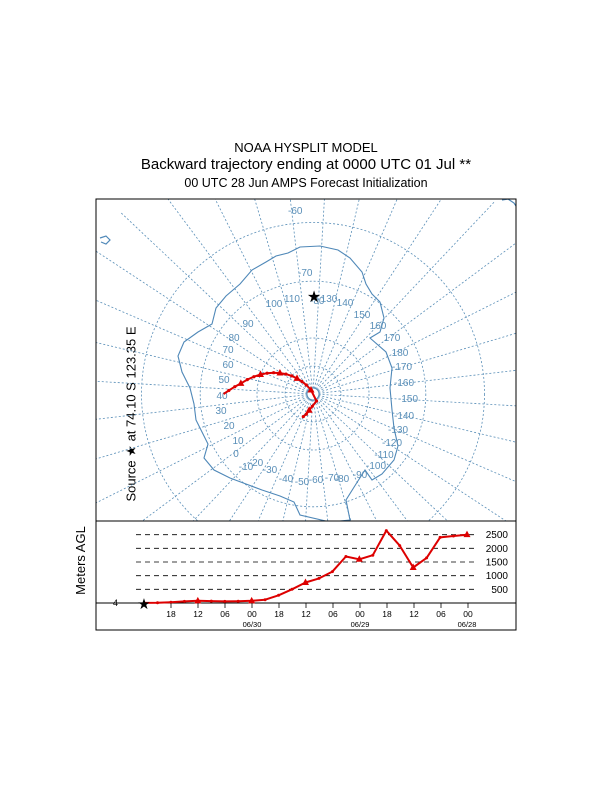  Describe the element at coordinates (306, 147) in the screenshot. I see `model-title: NOAA HYSPLIT MODEL` at that location.